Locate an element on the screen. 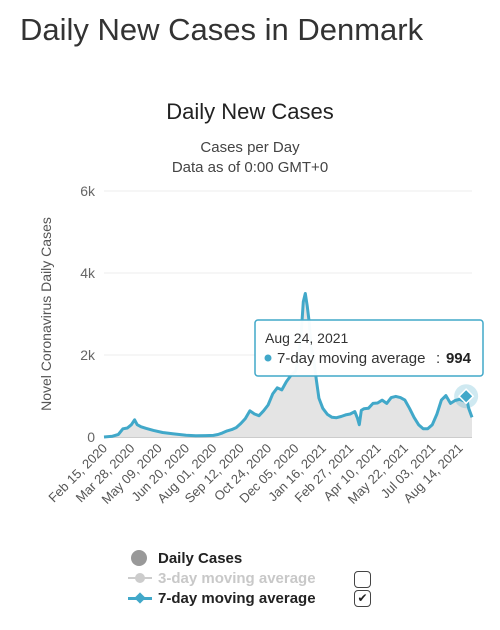 The image size is (500, 630). page-title: Daily New Cases in Denmark is located at coordinates (222, 29).